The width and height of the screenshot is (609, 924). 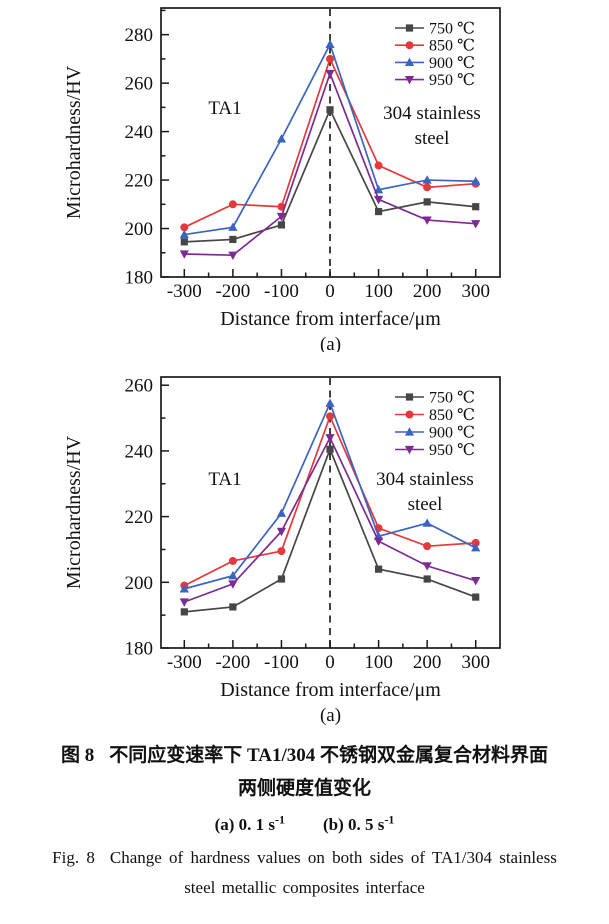 I want to click on caption-chinese-line1: 图 8 不同应变速率下 TA1/304 不锈钢双金属复合材料界面, so click(x=304, y=756).